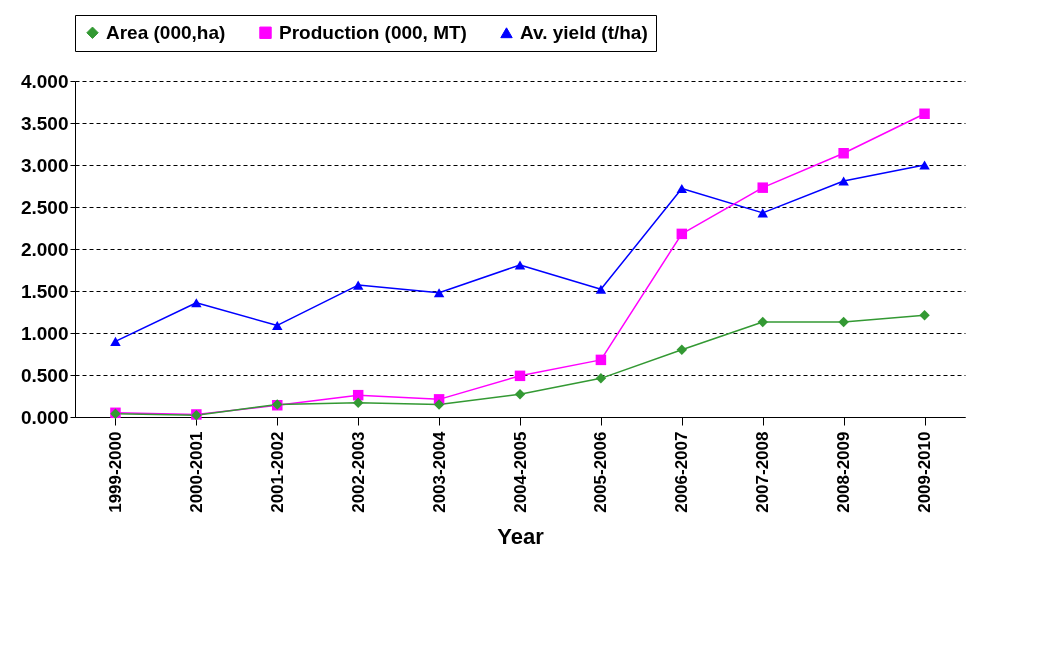  Describe the element at coordinates (196, 472) in the screenshot. I see `x-tick-label: 2000-2001` at that location.